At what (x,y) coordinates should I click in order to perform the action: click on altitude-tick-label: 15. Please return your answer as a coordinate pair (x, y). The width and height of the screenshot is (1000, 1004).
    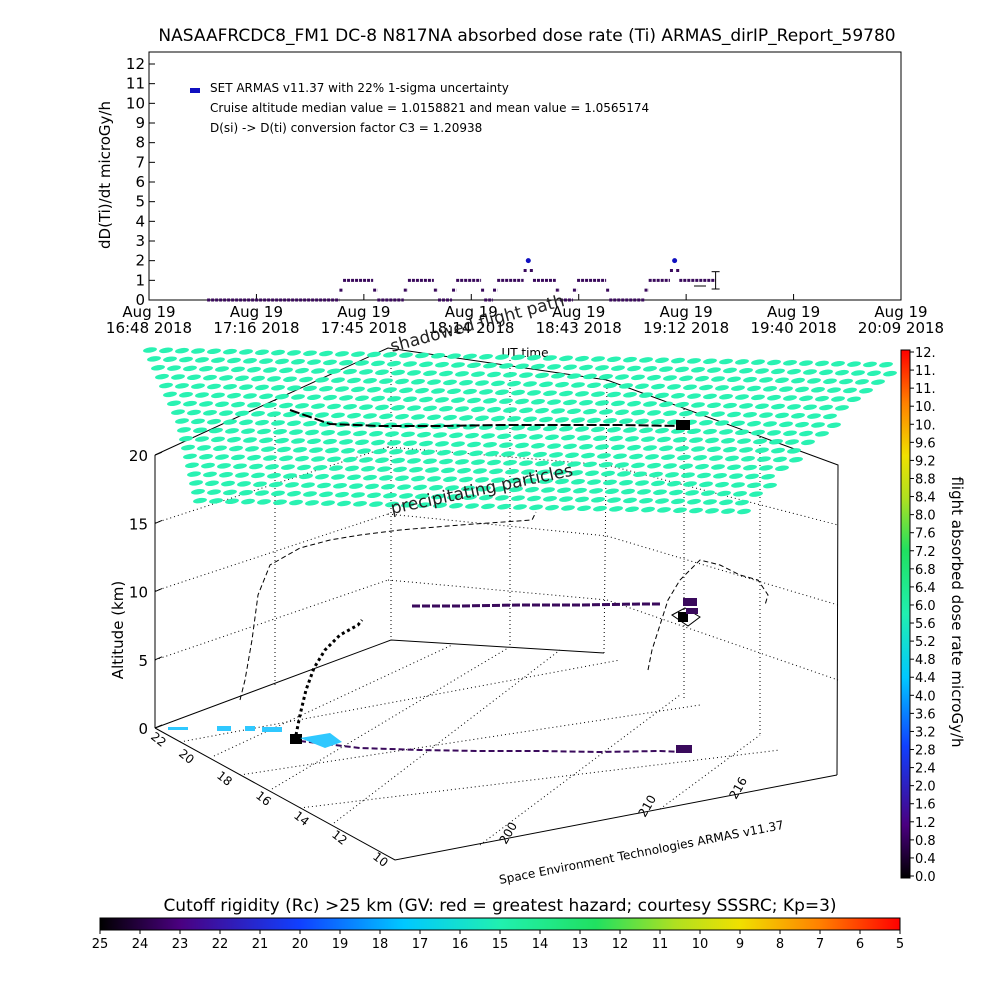
    Looking at the image, I should click on (138, 524).